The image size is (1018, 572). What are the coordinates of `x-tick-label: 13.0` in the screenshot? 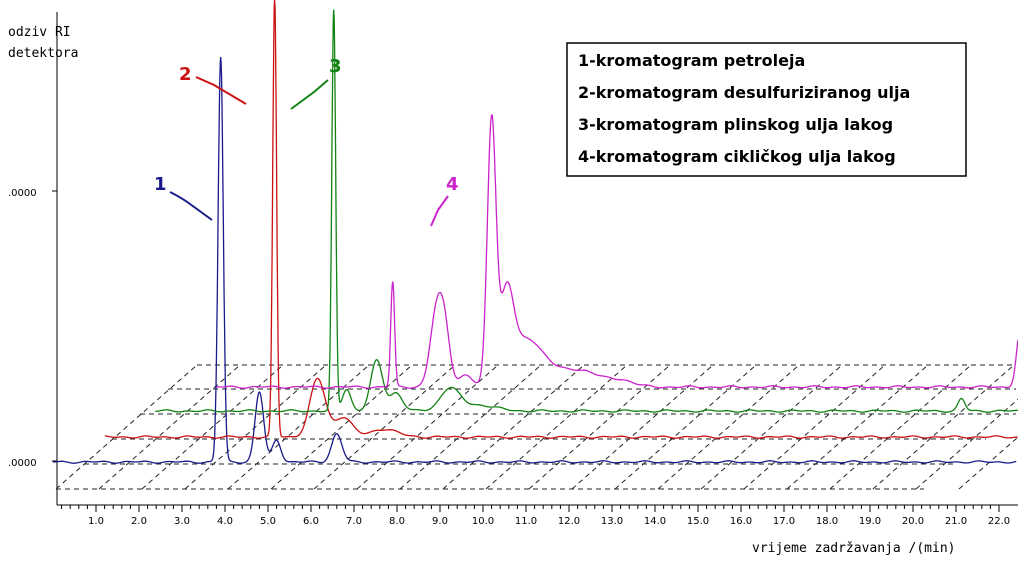 It's located at (612, 521).